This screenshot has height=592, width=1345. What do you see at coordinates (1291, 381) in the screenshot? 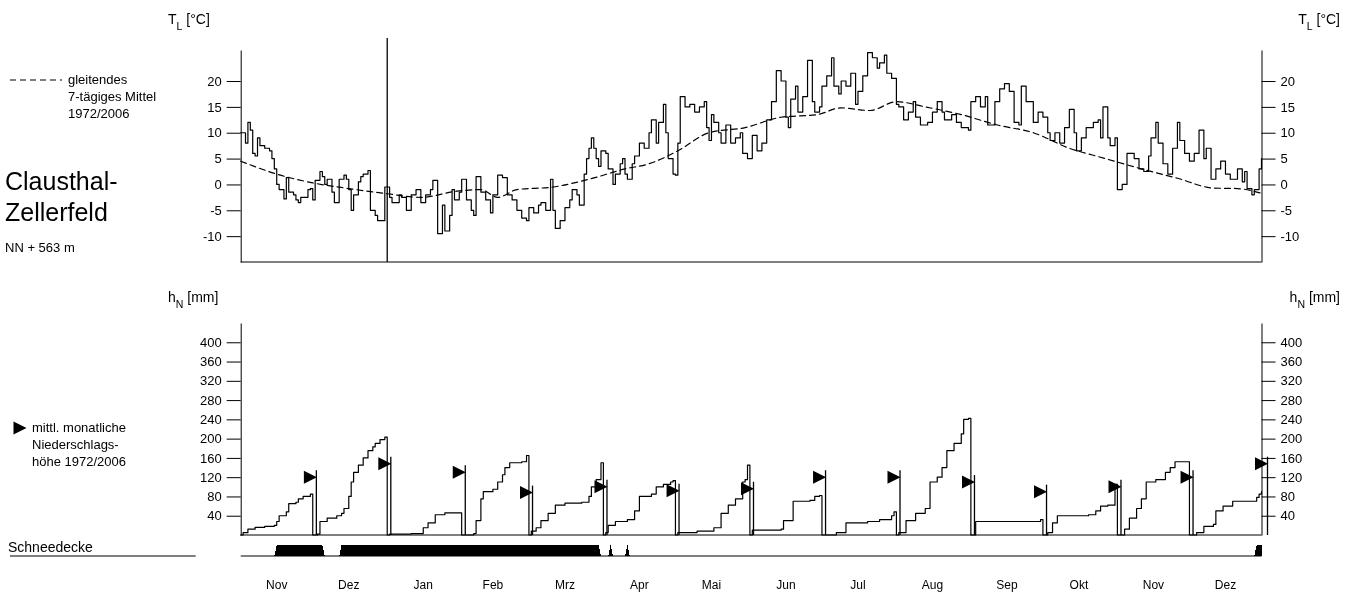
I see `y2-tick-label: 320` at bounding box center [1291, 381].